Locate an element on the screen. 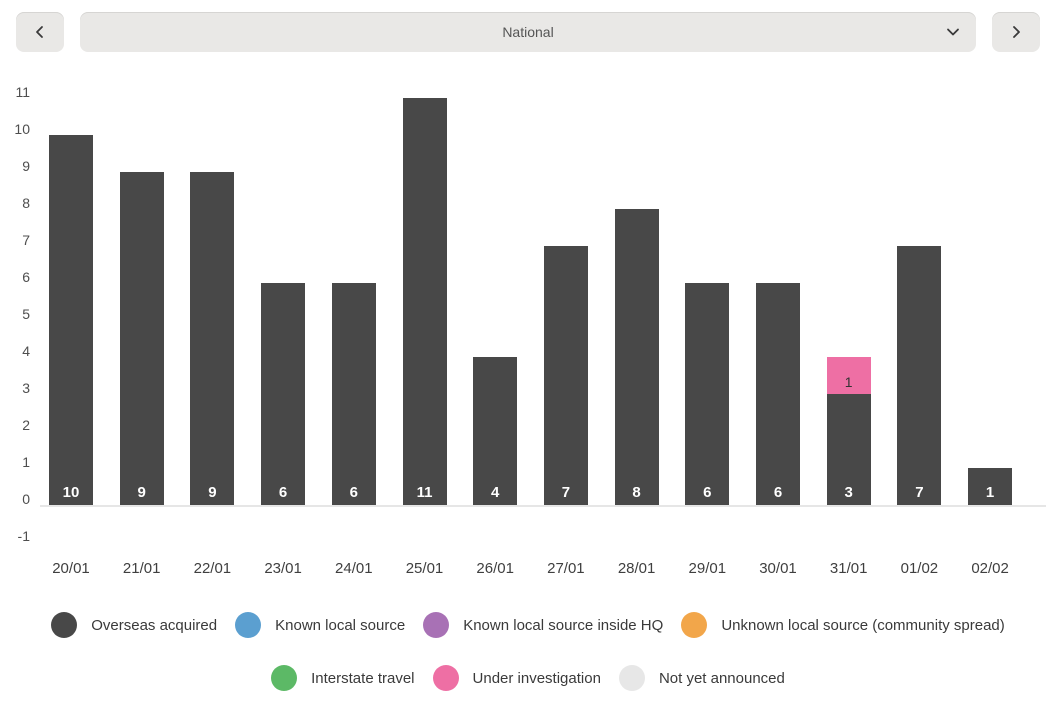 This screenshot has height=704, width=1056. legend-item-not-yet-announced: Not yet announced is located at coordinates (701, 678).